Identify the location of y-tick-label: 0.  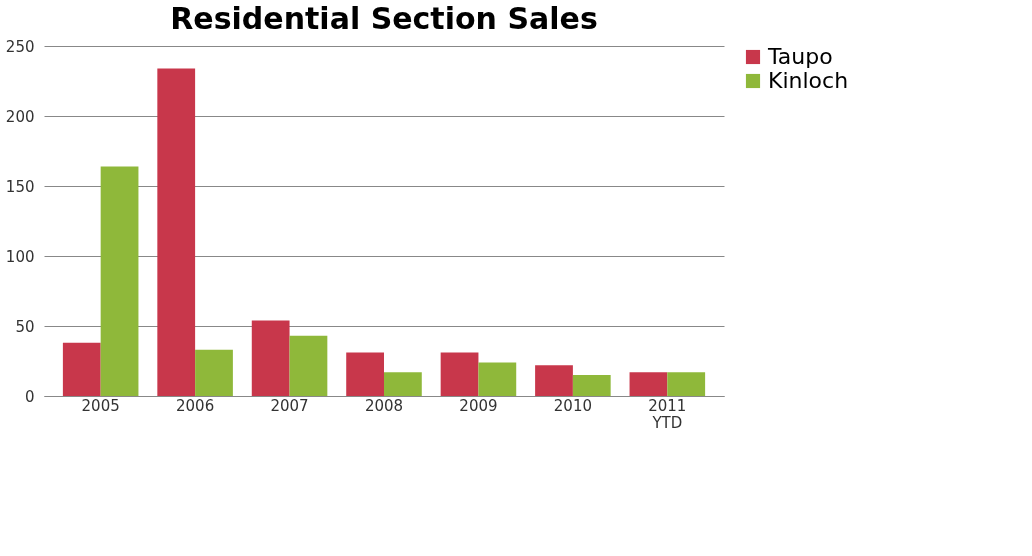
(29, 396).